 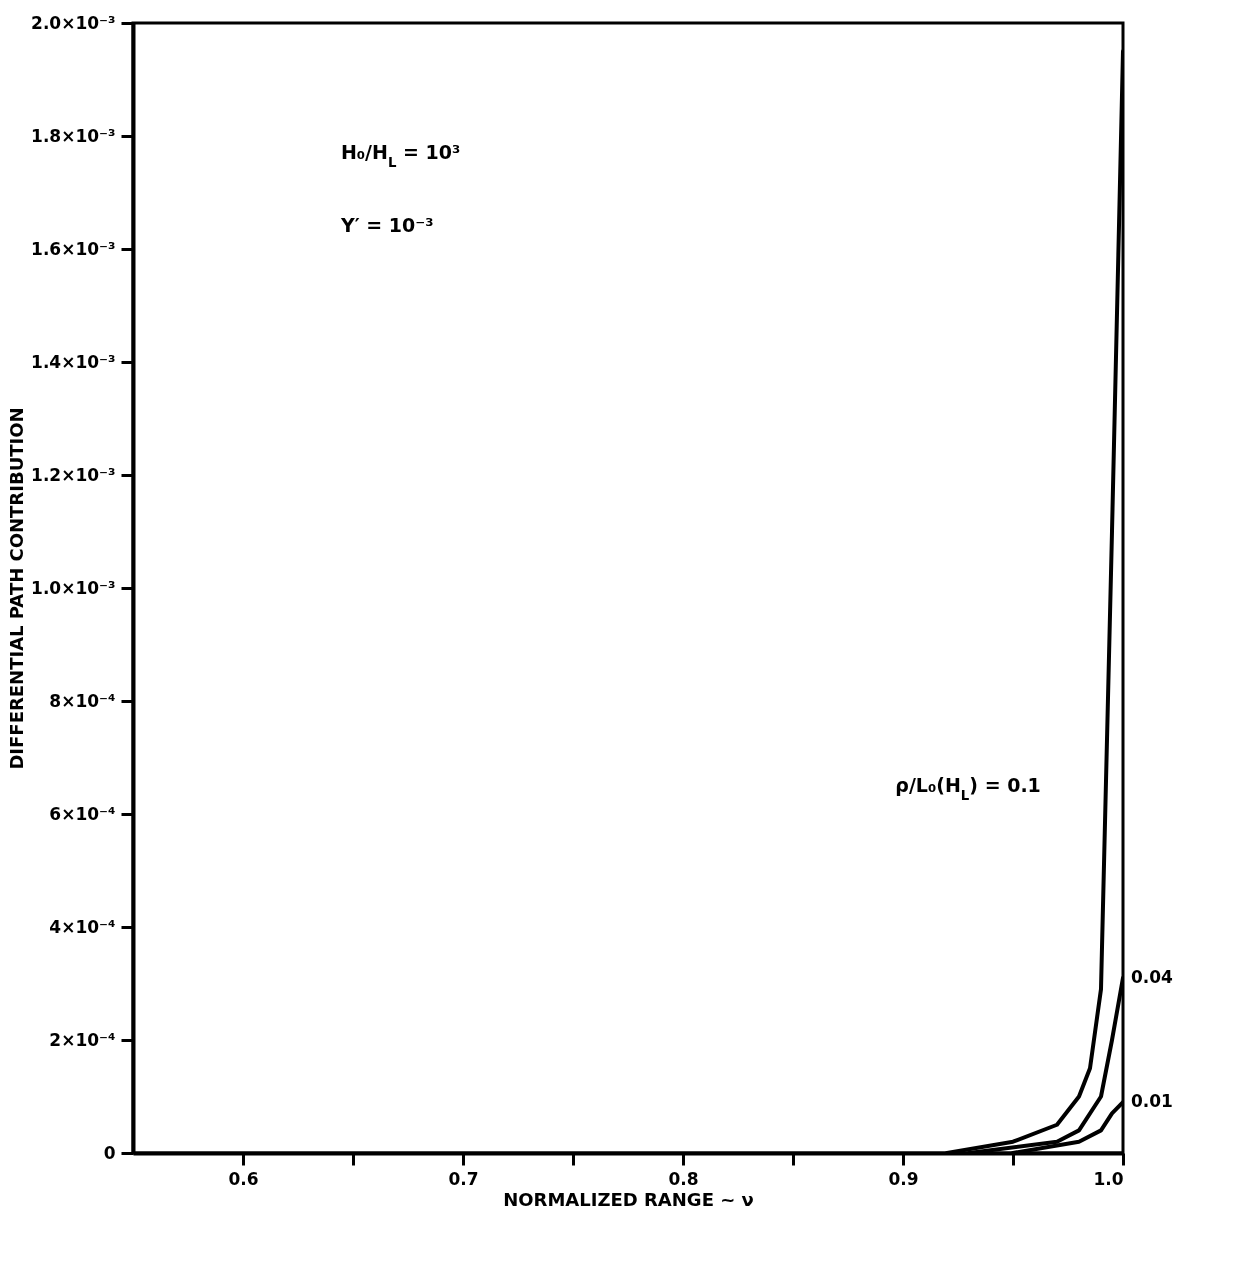 I want to click on y-tick-label: 1.8×10⁻³, so click(x=73, y=135).